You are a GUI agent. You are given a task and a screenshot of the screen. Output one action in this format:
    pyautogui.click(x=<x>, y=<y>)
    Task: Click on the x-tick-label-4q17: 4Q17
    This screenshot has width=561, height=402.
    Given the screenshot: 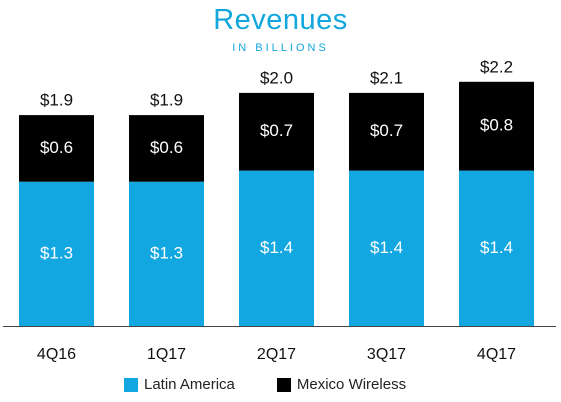 What is the action you would take?
    pyautogui.click(x=496, y=354)
    